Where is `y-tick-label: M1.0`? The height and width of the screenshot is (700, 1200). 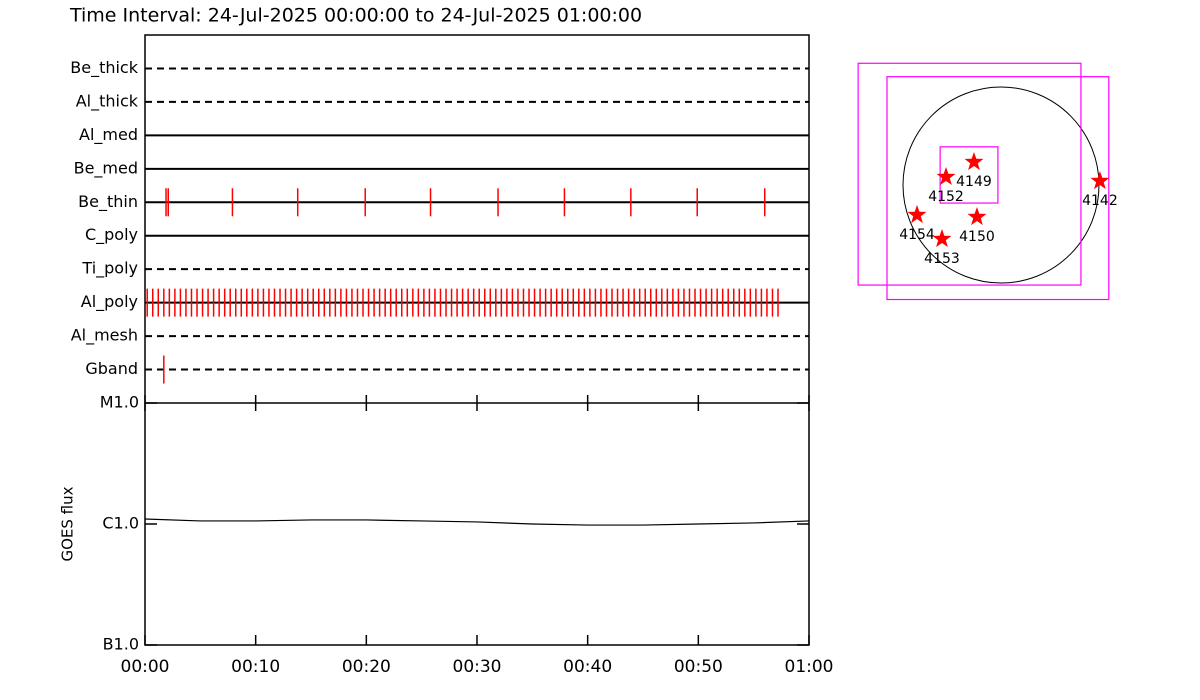
y-tick-label: M1.0 is located at coordinates (119, 402).